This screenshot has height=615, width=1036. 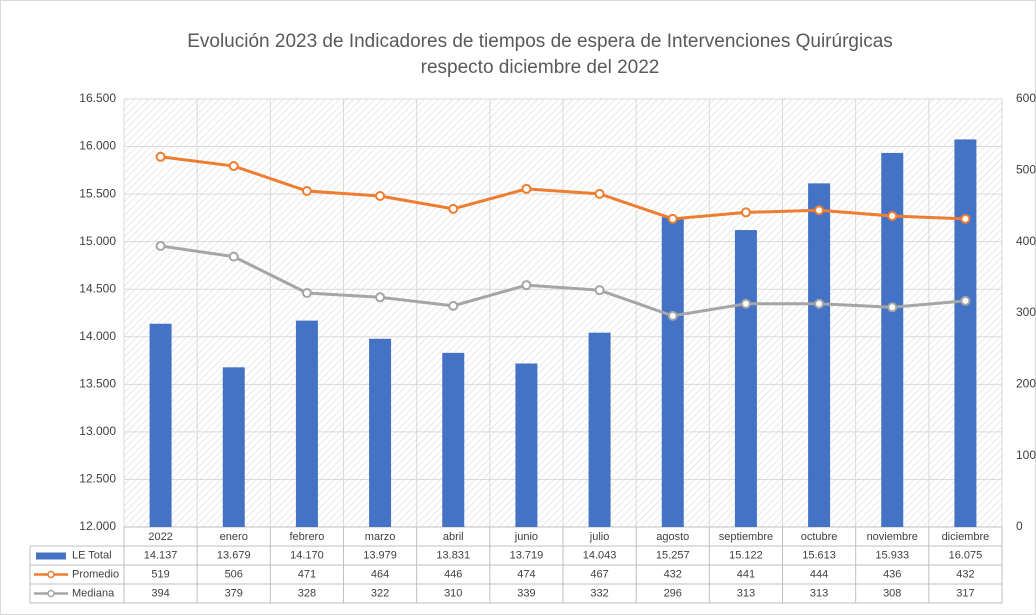 I want to click on x-tick-label: noviembre, so click(x=892, y=537).